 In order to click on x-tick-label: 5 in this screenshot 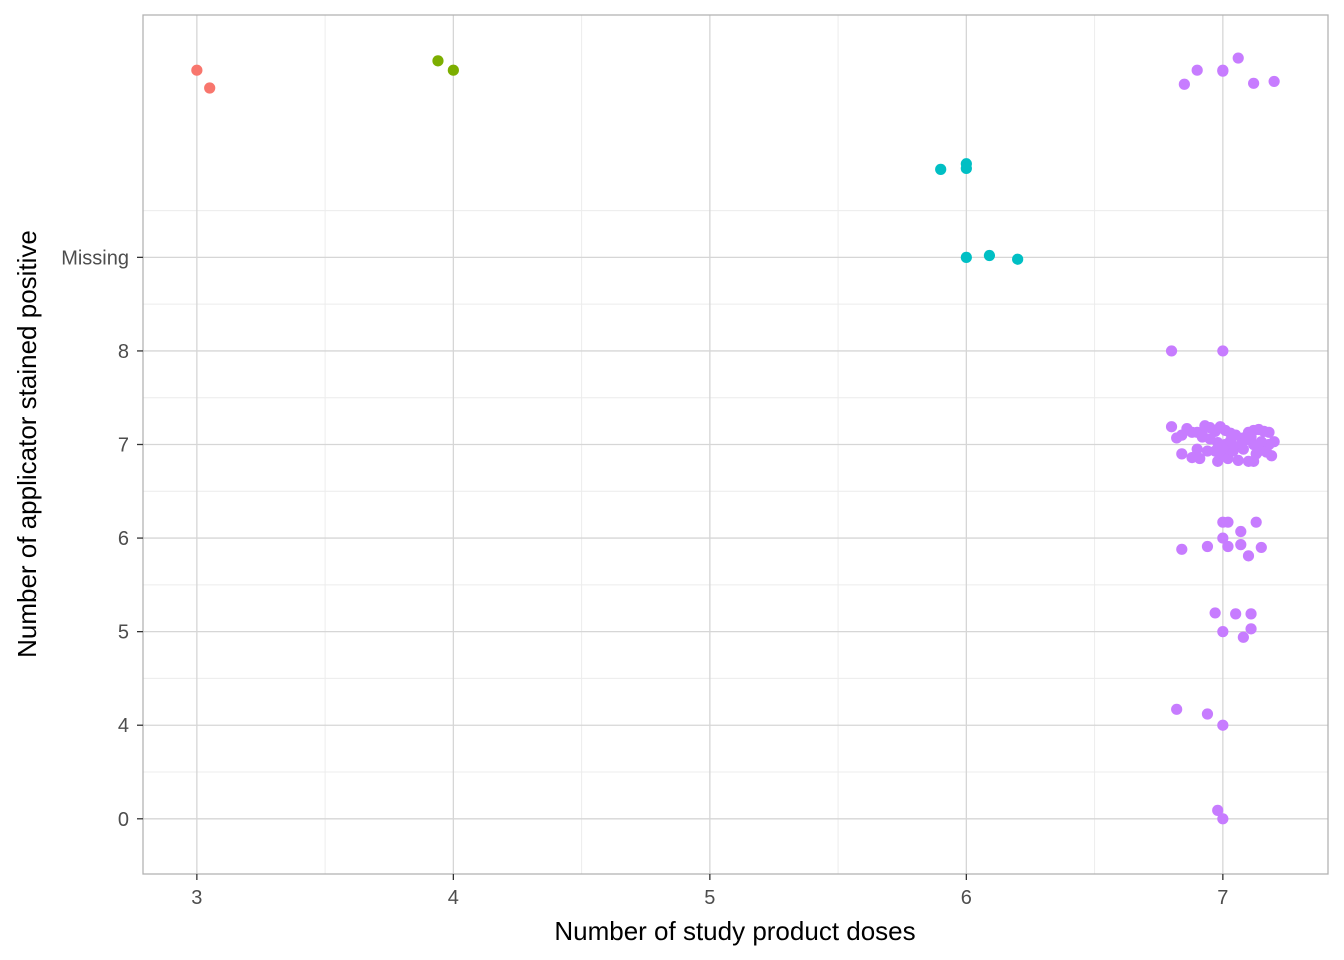, I will do `click(709, 898)`.